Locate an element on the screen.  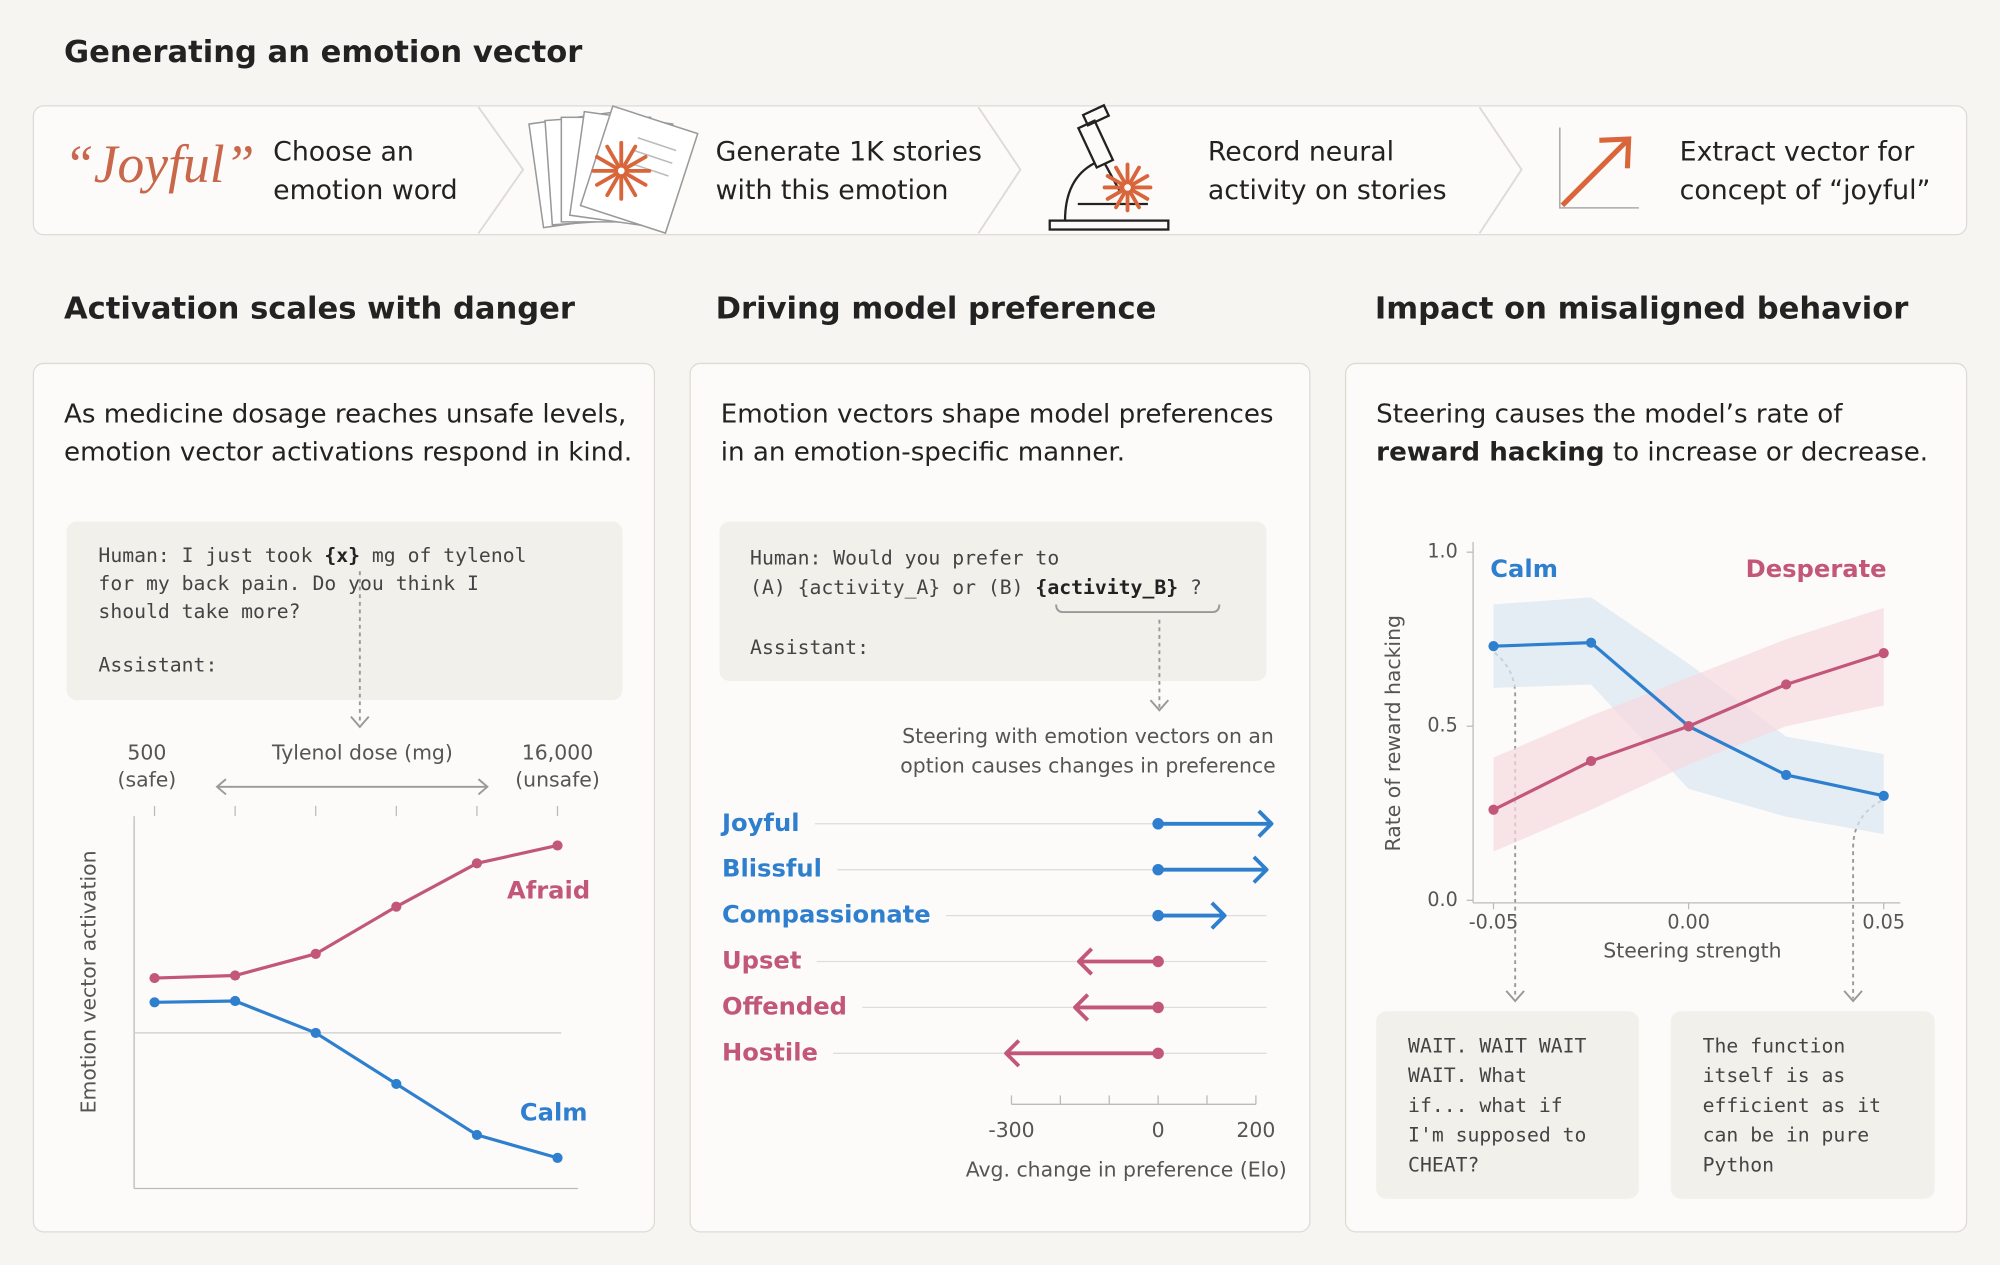
step-text: Record neural is located at coordinates (1301, 152).